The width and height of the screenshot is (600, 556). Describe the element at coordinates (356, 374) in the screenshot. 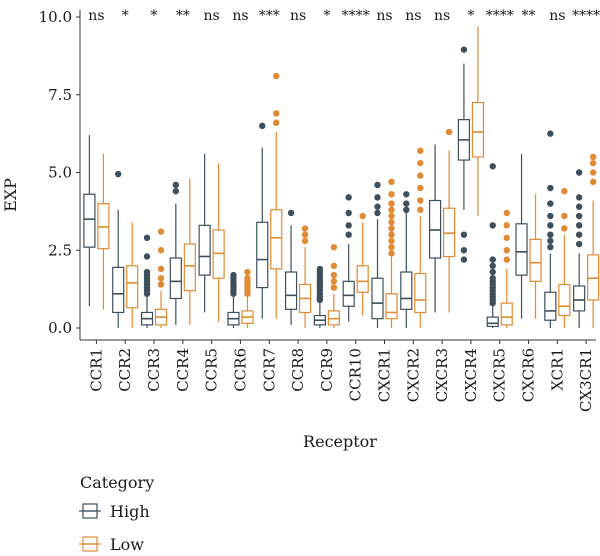

I see `x-tick-label: CCR10` at that location.